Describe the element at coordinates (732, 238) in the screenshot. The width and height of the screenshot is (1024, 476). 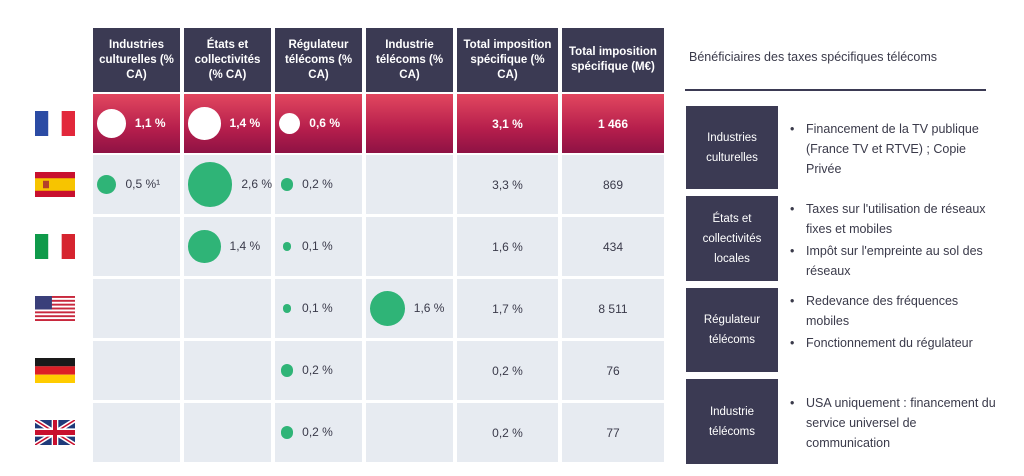
I see `beneficiary-label-etats-collectivites: États et collectivités locales` at that location.